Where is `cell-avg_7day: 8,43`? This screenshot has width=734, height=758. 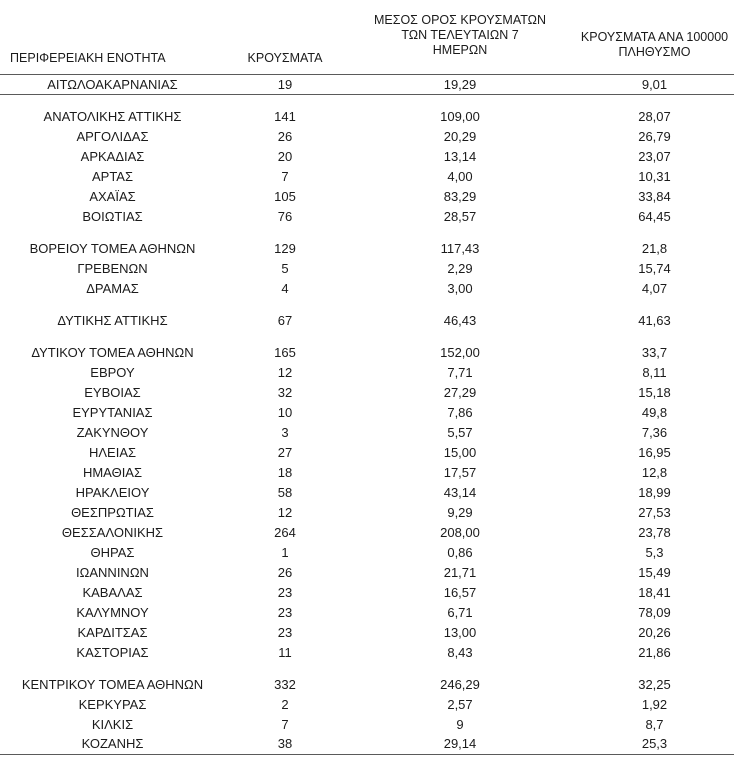
cell-avg_7day: 8,43 is located at coordinates (460, 652).